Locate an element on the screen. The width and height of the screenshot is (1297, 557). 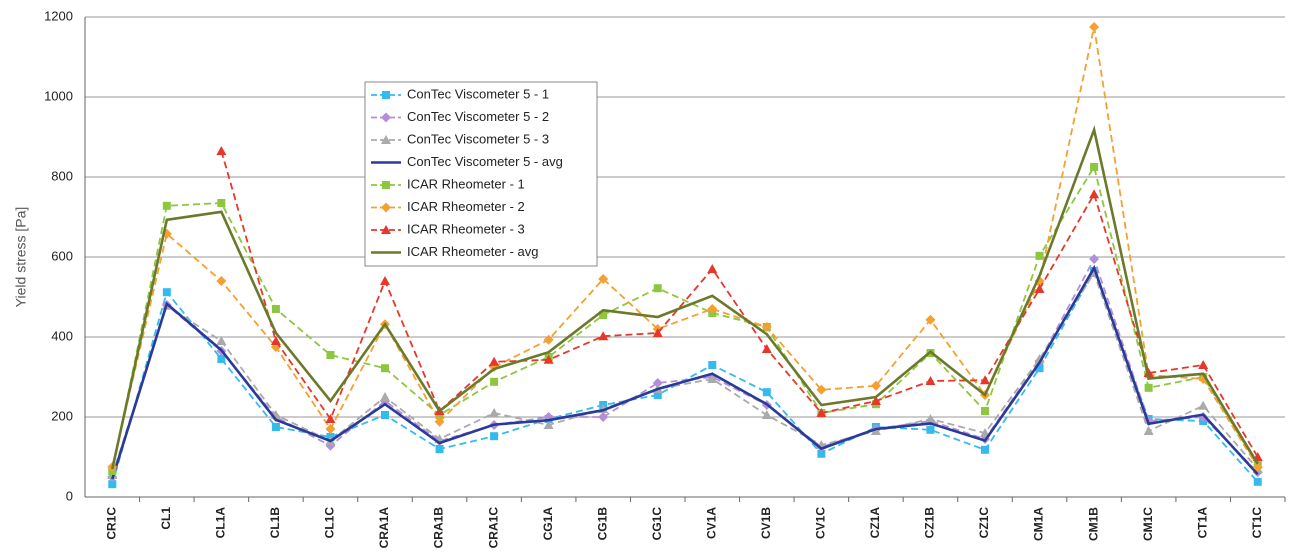
legend-label: ICAR Rheometer - 1 is located at coordinates (466, 183).